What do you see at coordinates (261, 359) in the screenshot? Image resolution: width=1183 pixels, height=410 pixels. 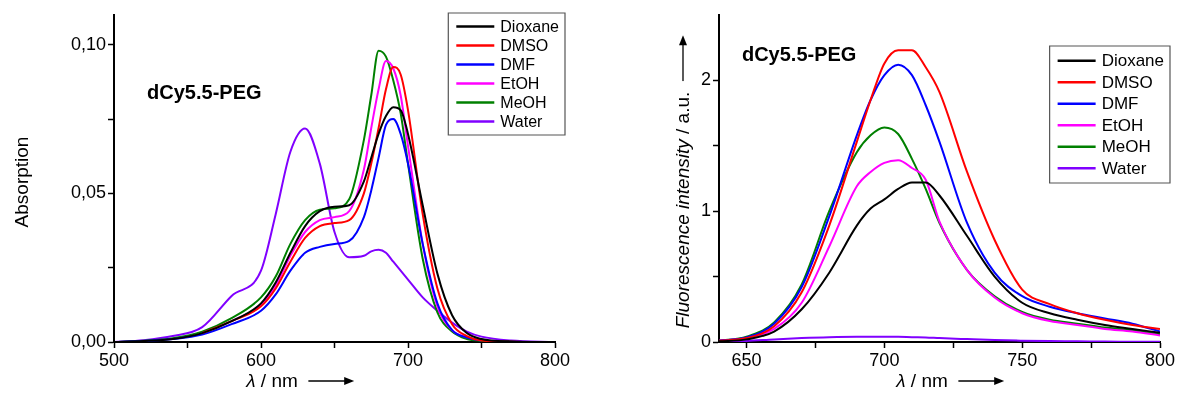 I see `x-tick-label: 600` at bounding box center [261, 359].